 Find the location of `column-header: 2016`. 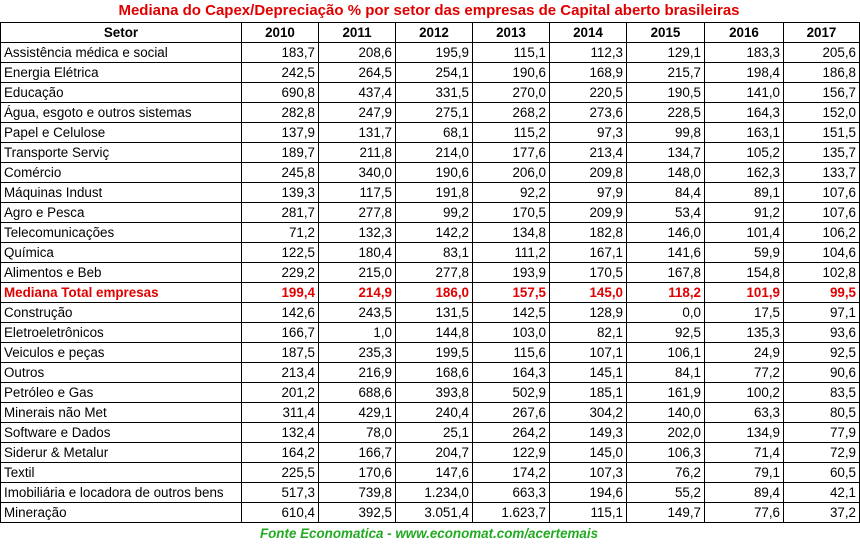

column-header: 2016 is located at coordinates (744, 32).